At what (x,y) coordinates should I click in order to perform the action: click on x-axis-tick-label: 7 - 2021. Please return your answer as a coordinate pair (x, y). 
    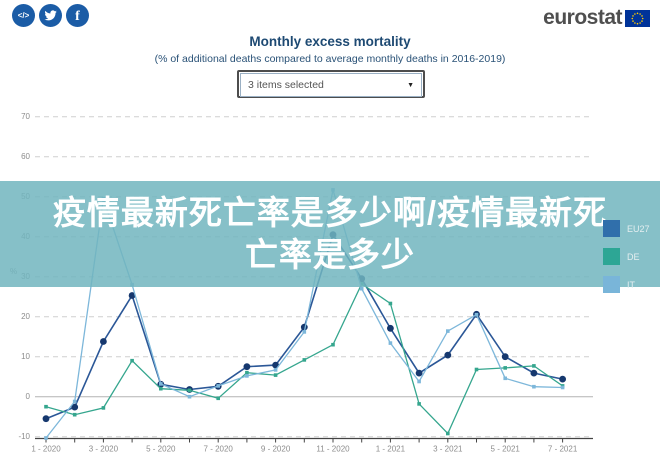
    Looking at the image, I should click on (563, 449).